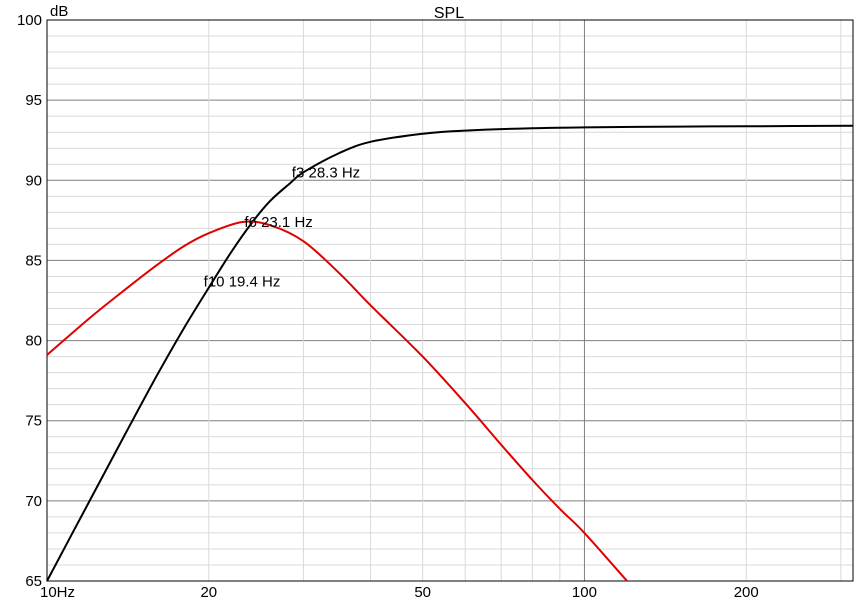 Image resolution: width=859 pixels, height=600 pixels. What do you see at coordinates (584, 592) in the screenshot?
I see `x-tick-label: 100` at bounding box center [584, 592].